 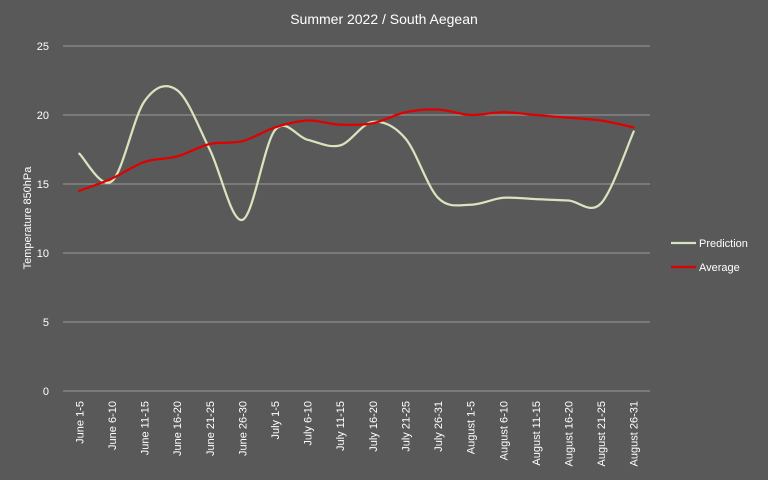 What do you see at coordinates (243, 428) in the screenshot?
I see `x-tick-label: June 26-30` at bounding box center [243, 428].